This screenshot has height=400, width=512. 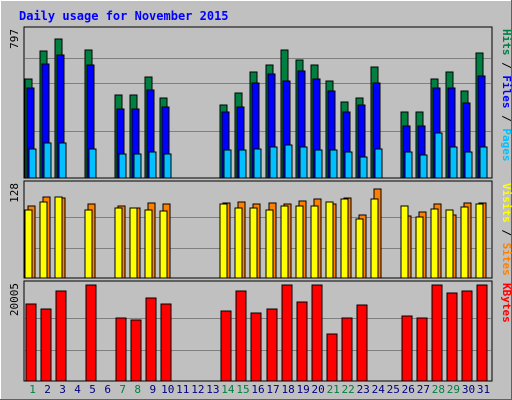 I want to click on day-label-16: 16, so click(x=257, y=389).